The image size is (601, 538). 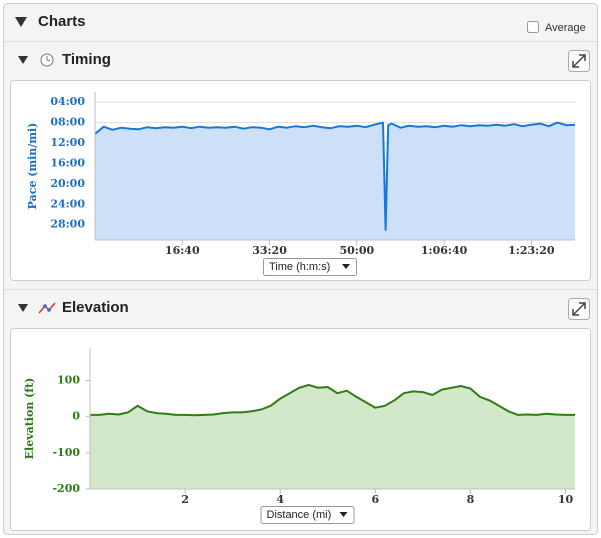 What do you see at coordinates (32, 166) in the screenshot?
I see `y-axis-label: Pace (min/mi)` at bounding box center [32, 166].